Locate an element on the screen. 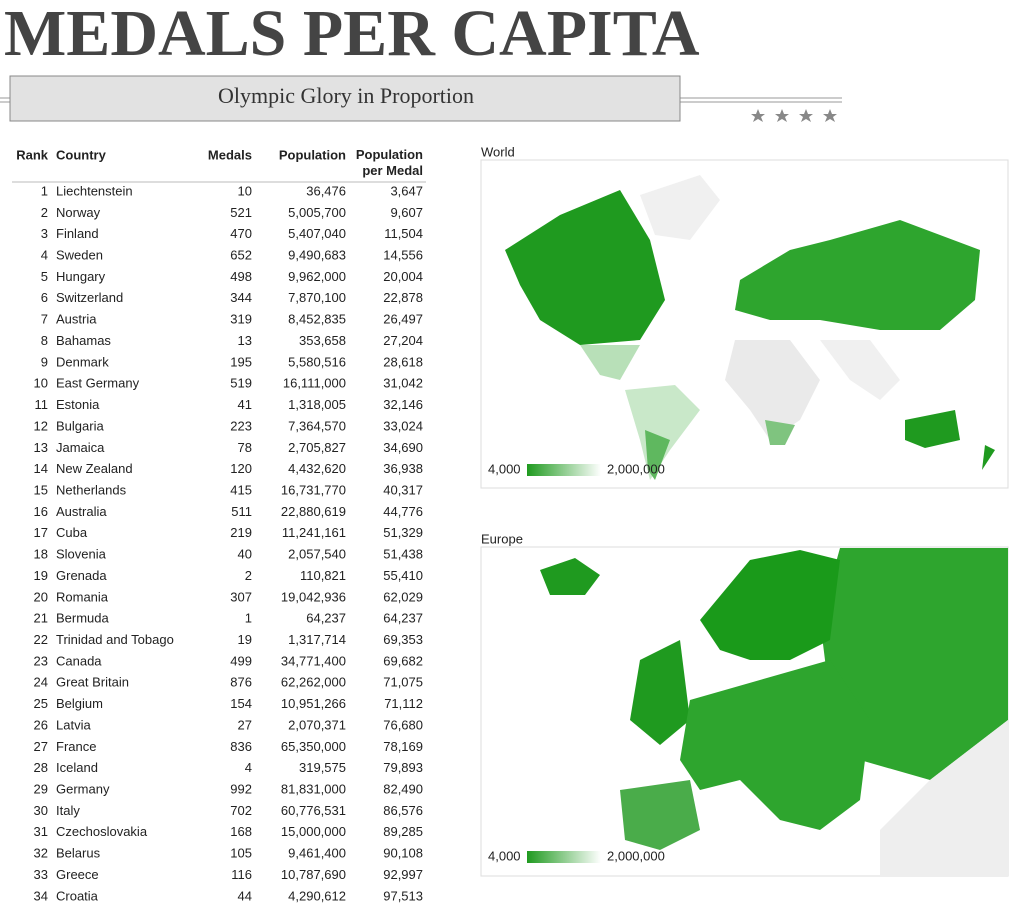 The image size is (1024, 915). table-cell: 78 is located at coordinates (245, 447).